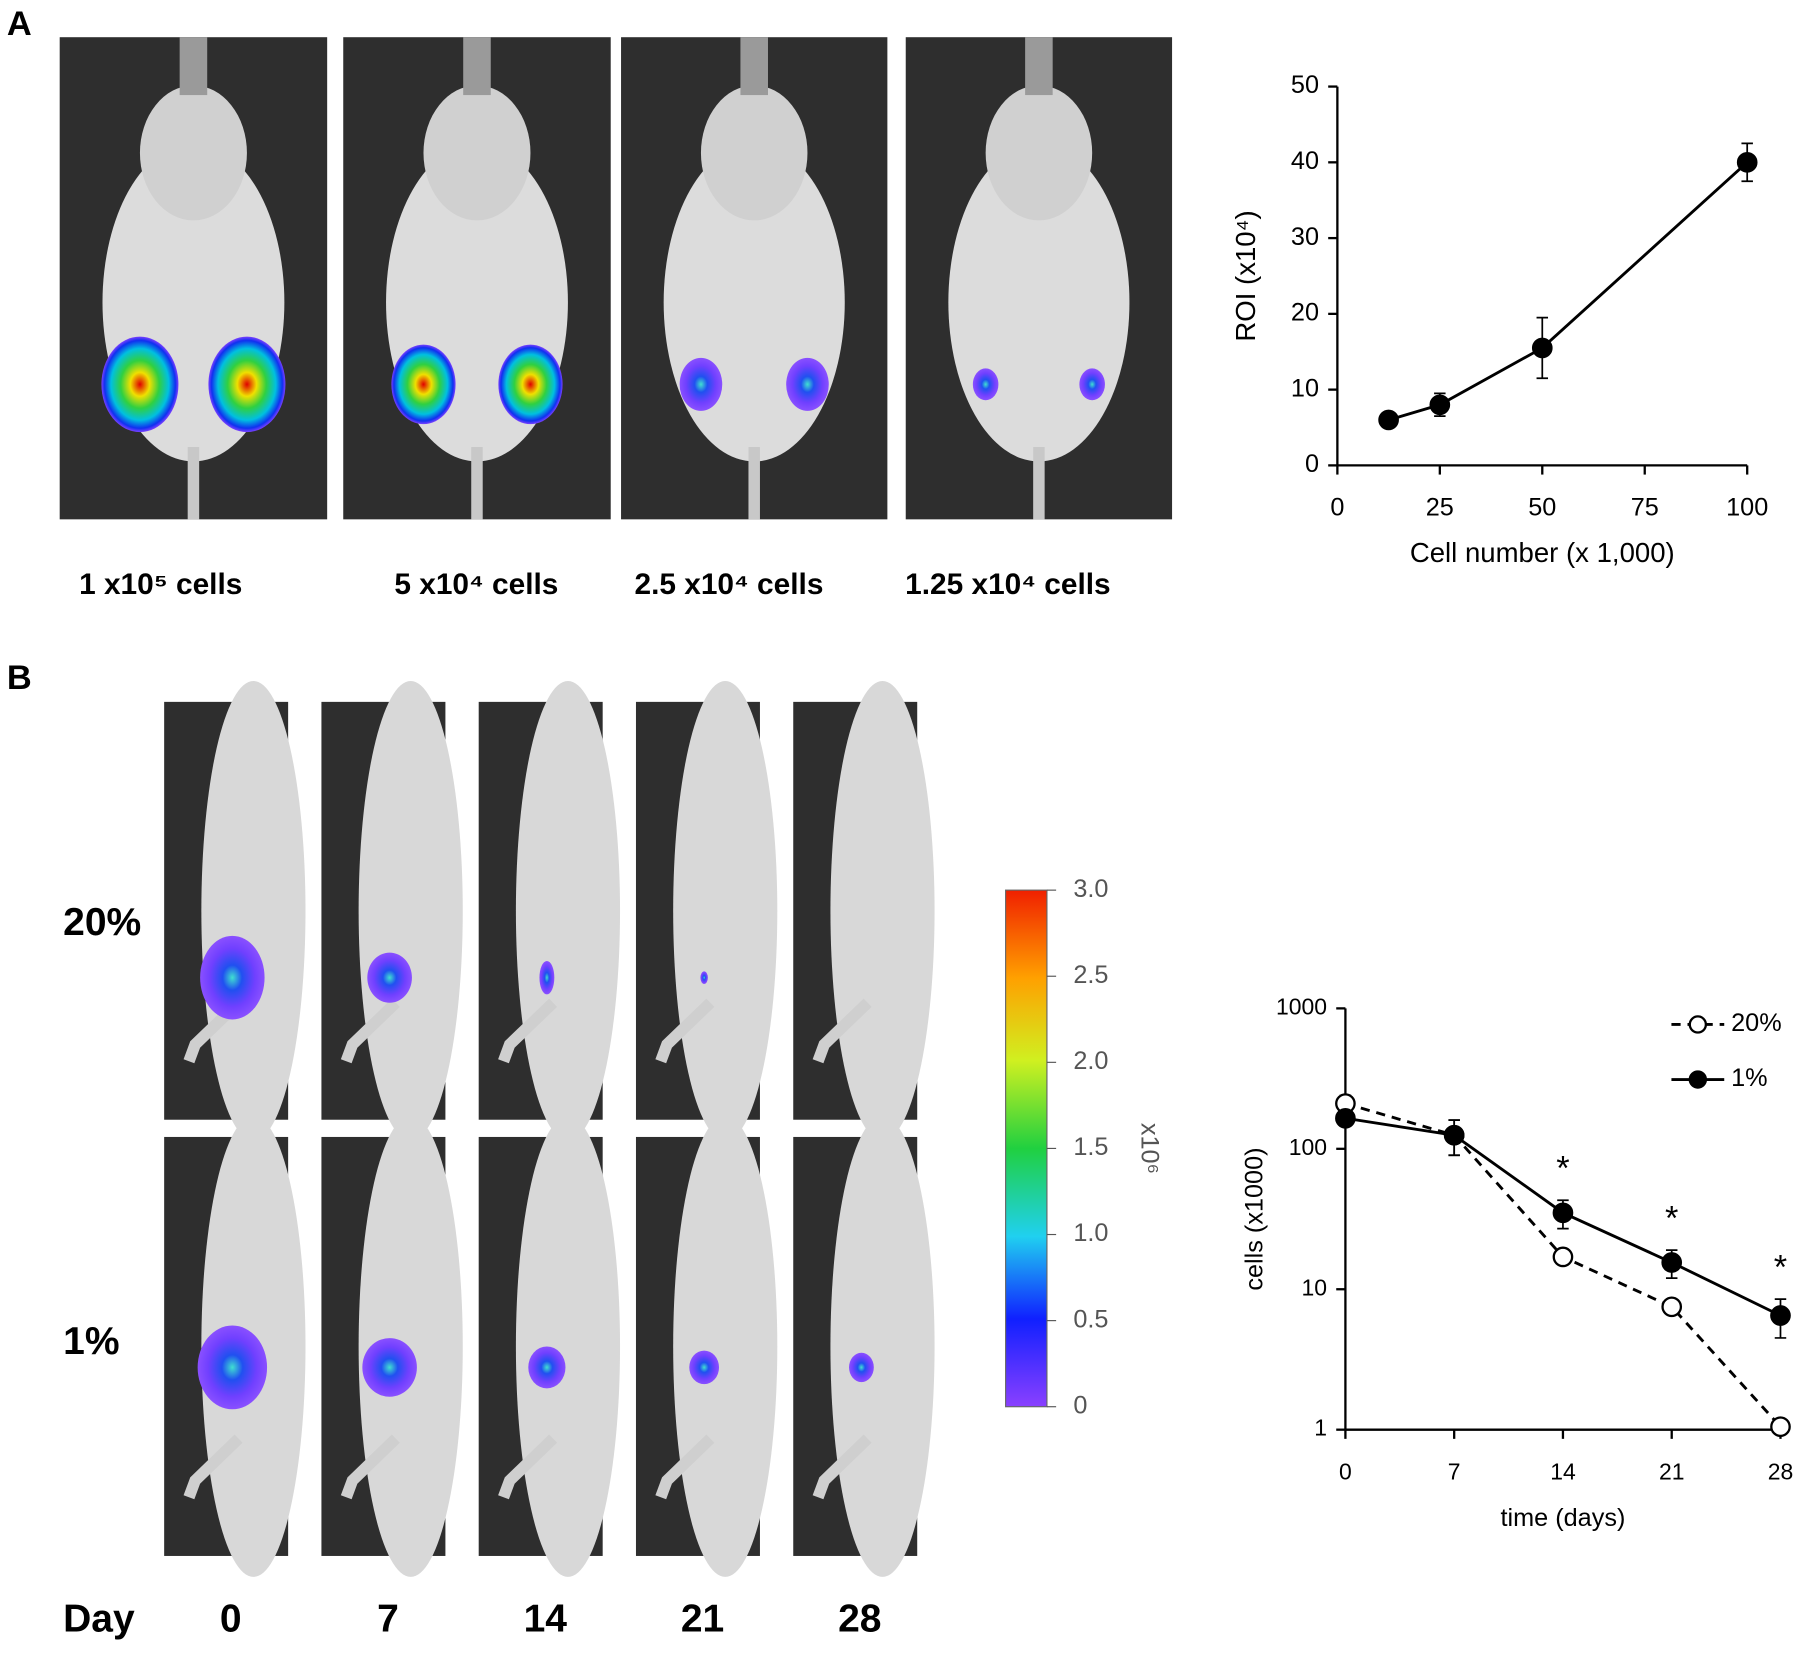  What do you see at coordinates (231, 1619) in the screenshot?
I see `day: 0` at bounding box center [231, 1619].